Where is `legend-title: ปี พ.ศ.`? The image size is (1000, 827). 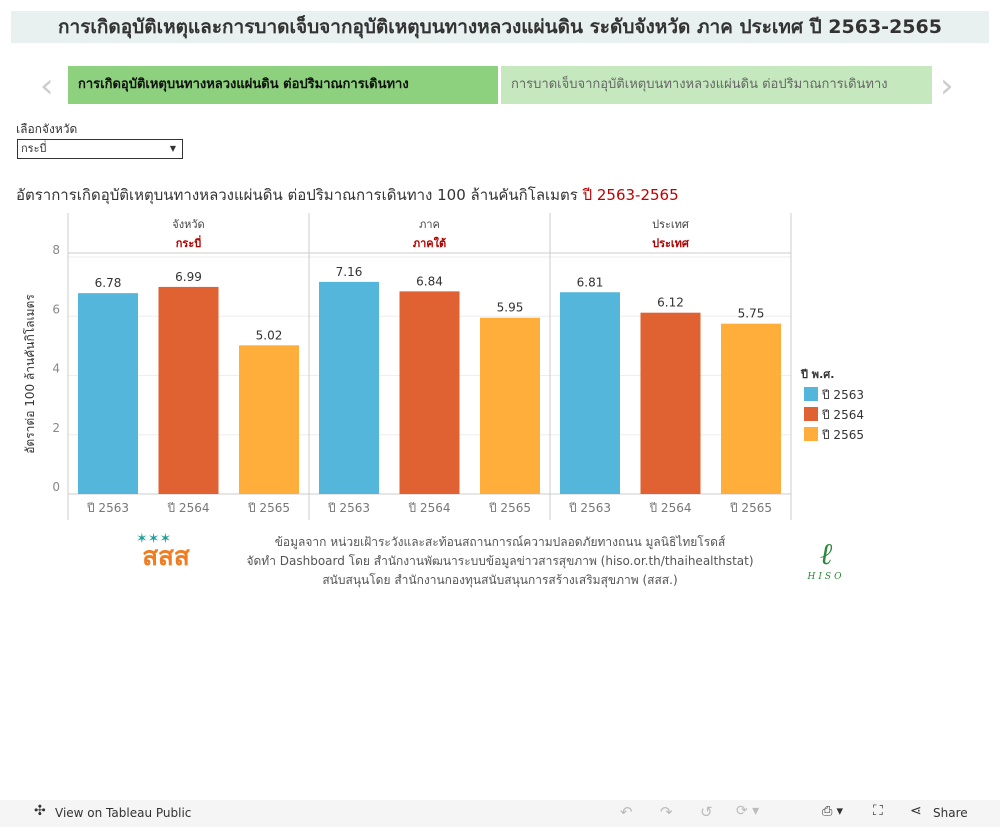 legend-title: ปี พ.ศ. is located at coordinates (817, 374).